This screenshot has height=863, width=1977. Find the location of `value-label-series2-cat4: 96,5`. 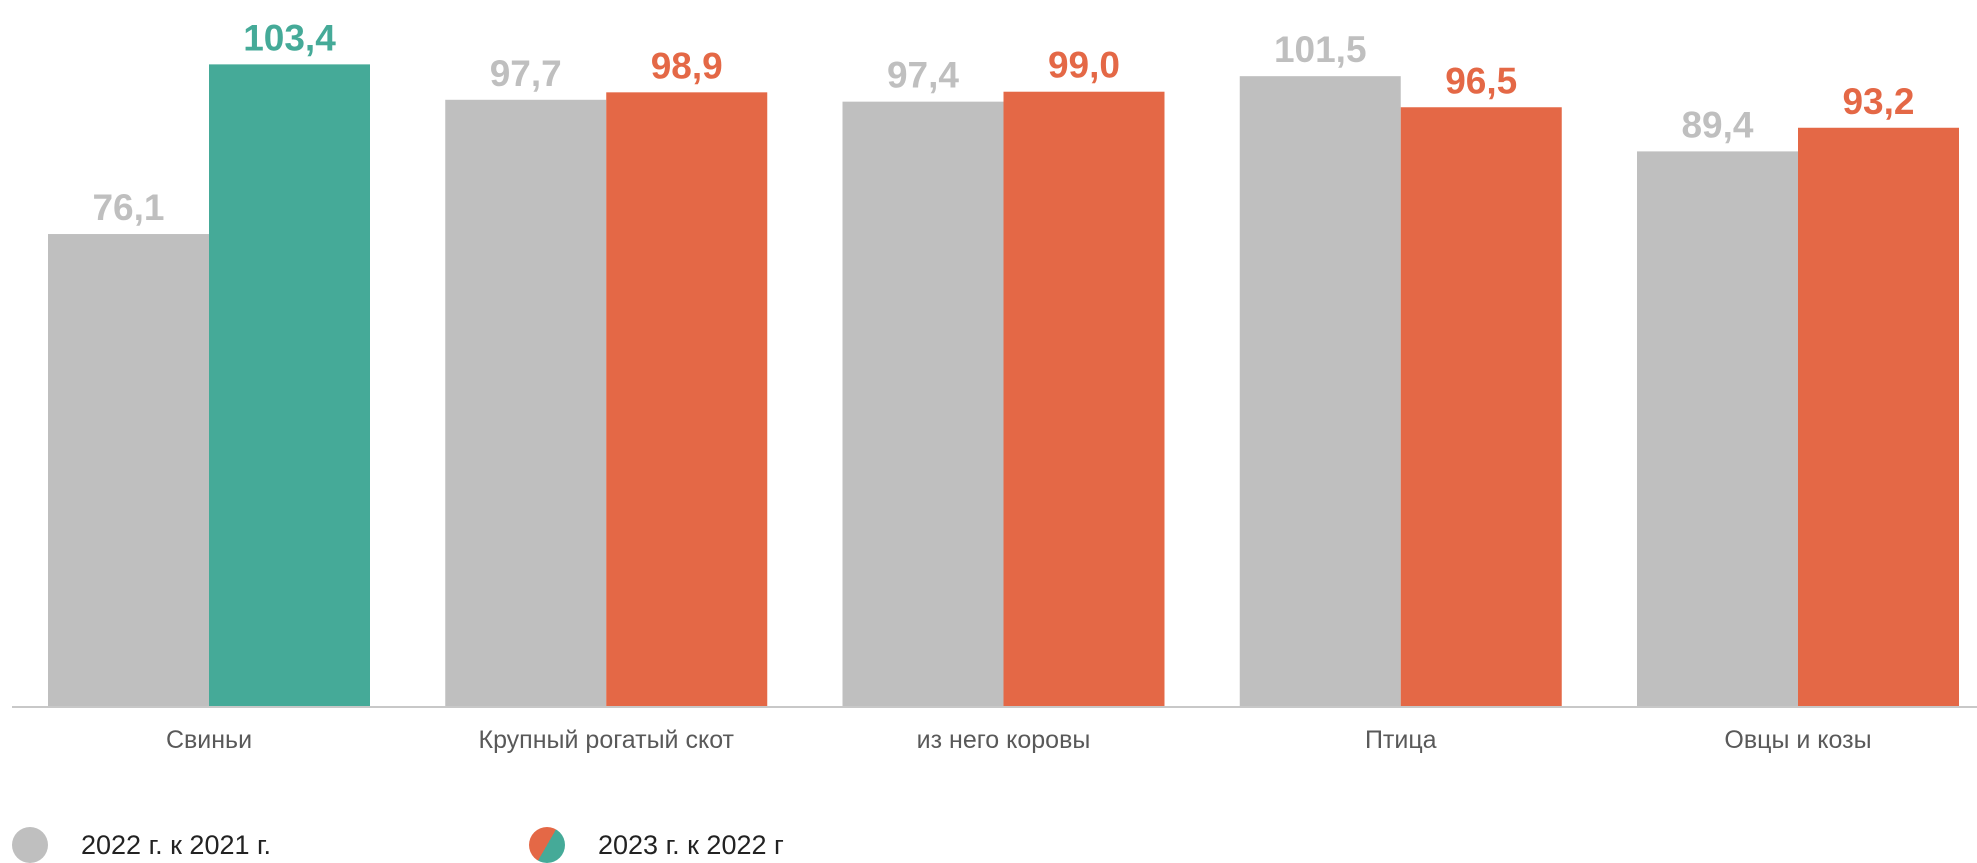

value-label-series2-cat4: 96,5 is located at coordinates (1481, 80).